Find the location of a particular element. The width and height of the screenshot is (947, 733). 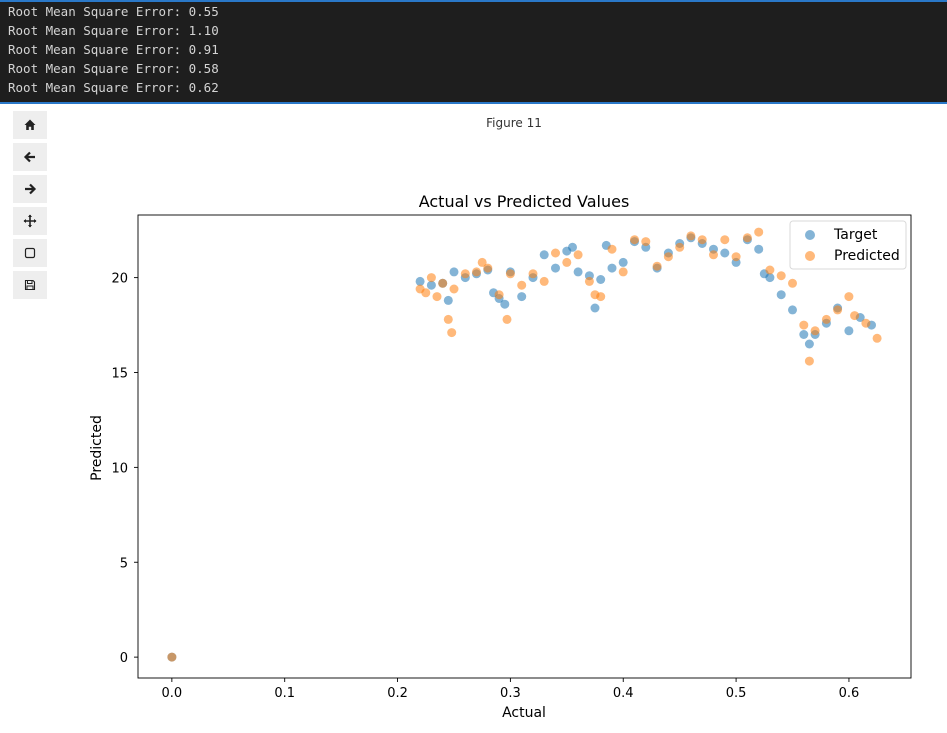

legend-swatch-target is located at coordinates (810, 235).